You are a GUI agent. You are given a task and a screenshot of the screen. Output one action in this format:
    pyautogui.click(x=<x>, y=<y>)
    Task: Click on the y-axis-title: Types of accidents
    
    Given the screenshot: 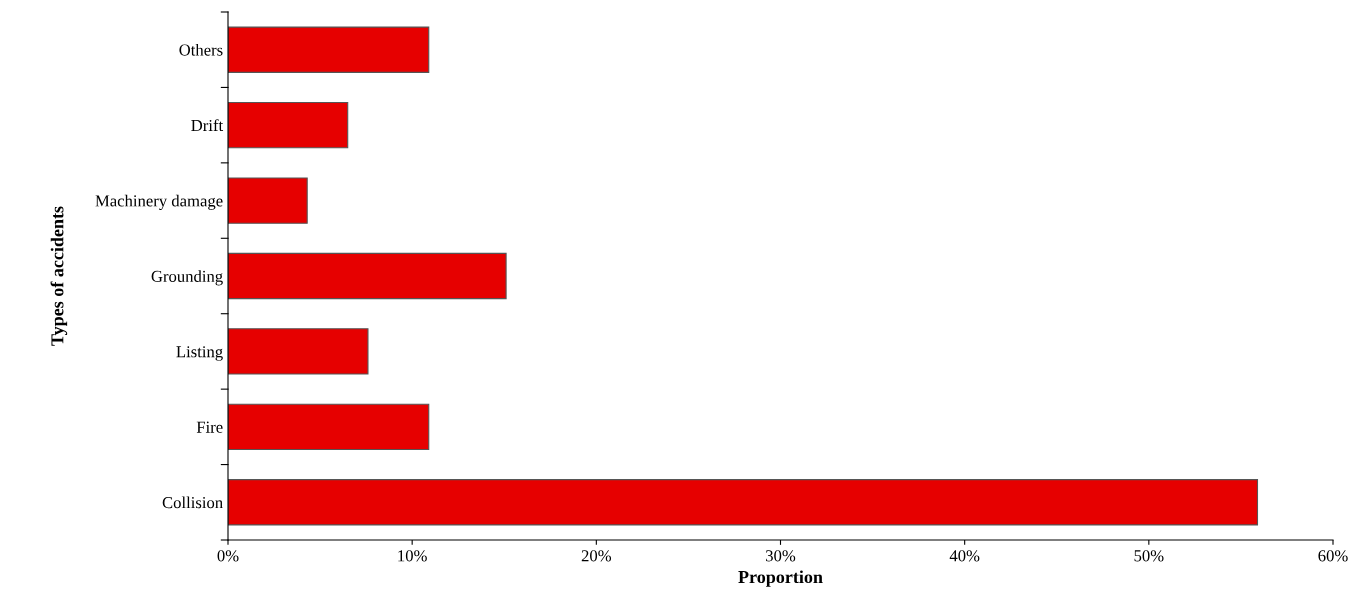 What is the action you would take?
    pyautogui.click(x=59, y=276)
    